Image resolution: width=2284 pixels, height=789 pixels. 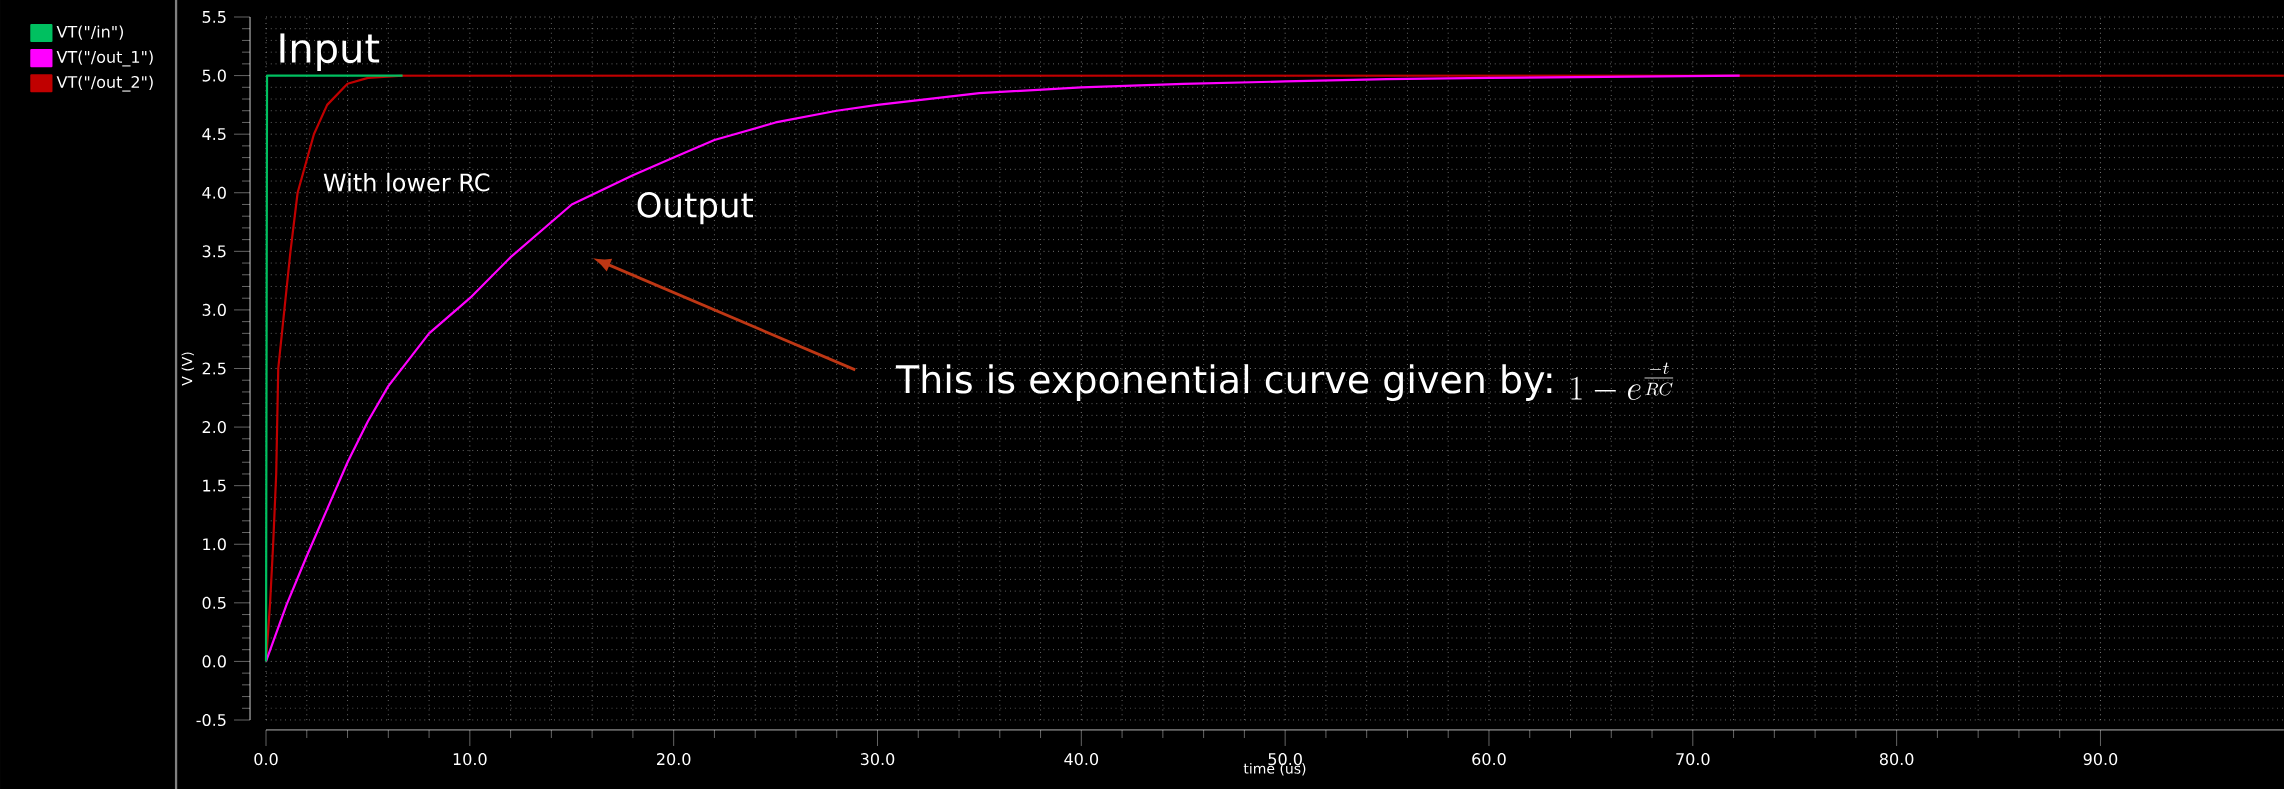 I want to click on y-tick-label: 0.0, so click(x=214, y=661).